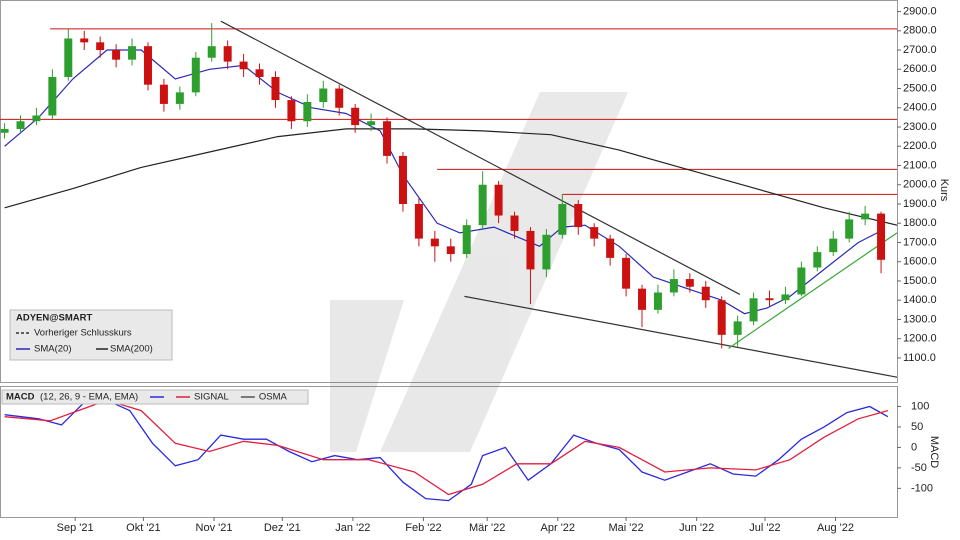 The width and height of the screenshot is (960, 540). Describe the element at coordinates (920, 69) in the screenshot. I see `y-tick-label: 2600.0` at that location.